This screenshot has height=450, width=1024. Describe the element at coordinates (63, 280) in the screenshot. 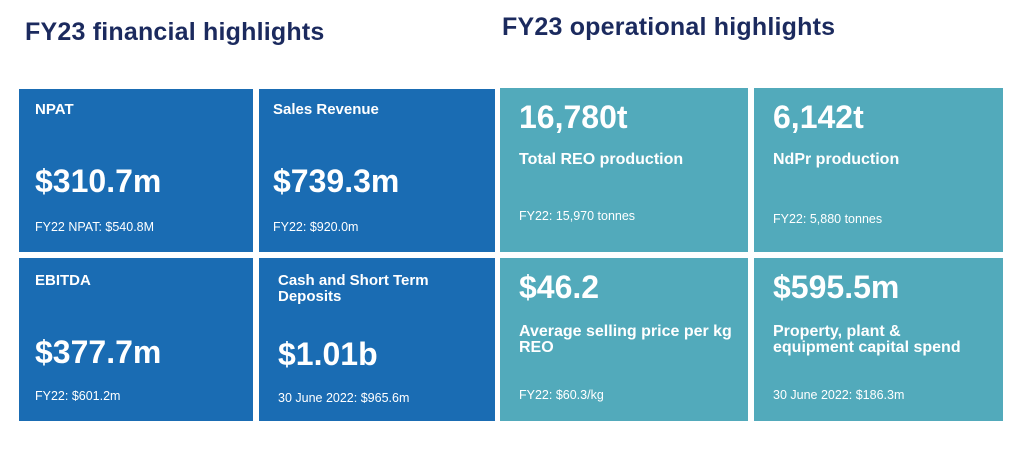

I see `tile-label: EBITDA` at that location.